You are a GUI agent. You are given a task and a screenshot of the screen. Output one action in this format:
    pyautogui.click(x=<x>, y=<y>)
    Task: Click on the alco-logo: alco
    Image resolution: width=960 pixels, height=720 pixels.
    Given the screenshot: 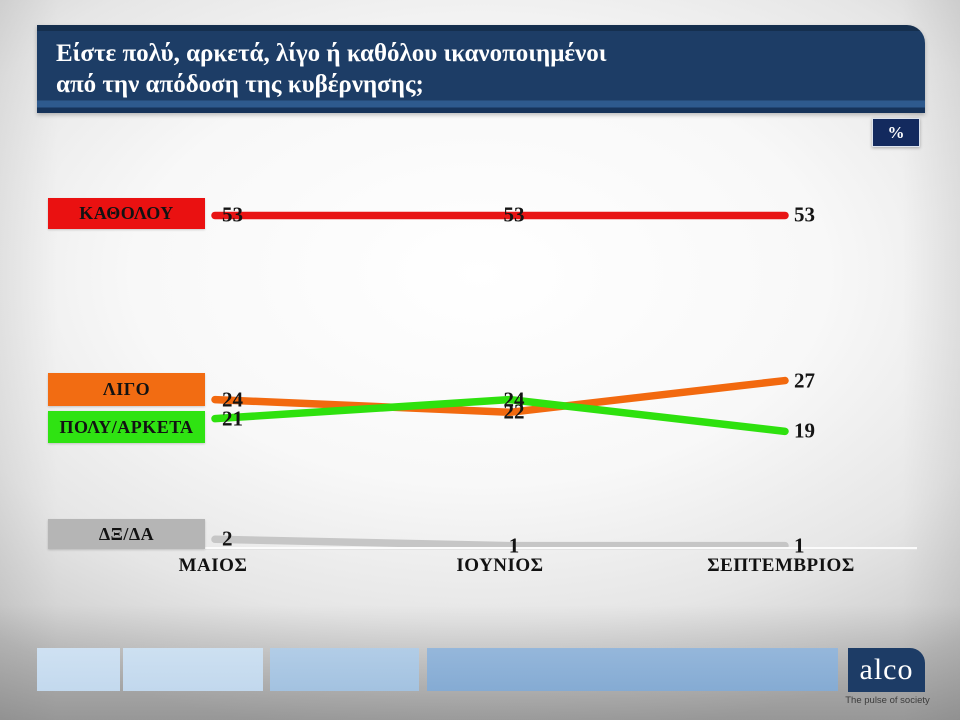 What is the action you would take?
    pyautogui.click(x=886, y=670)
    